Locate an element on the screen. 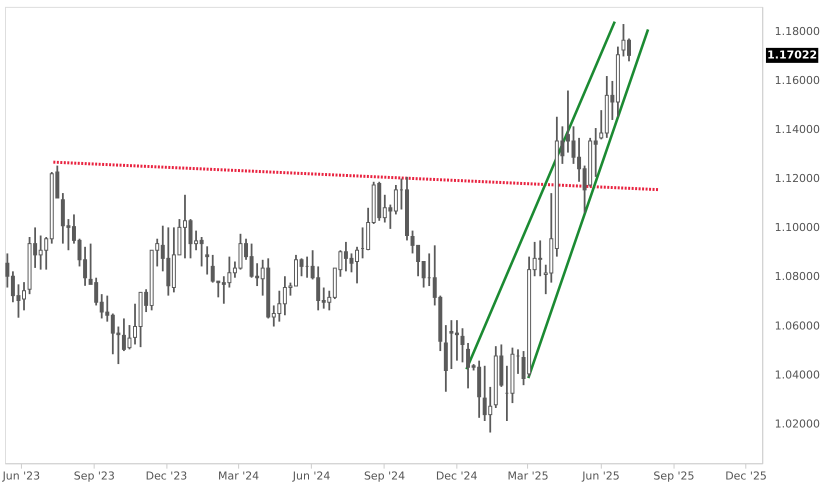 The width and height of the screenshot is (822, 496). y-tick-label: 1.04000 is located at coordinates (797, 375).